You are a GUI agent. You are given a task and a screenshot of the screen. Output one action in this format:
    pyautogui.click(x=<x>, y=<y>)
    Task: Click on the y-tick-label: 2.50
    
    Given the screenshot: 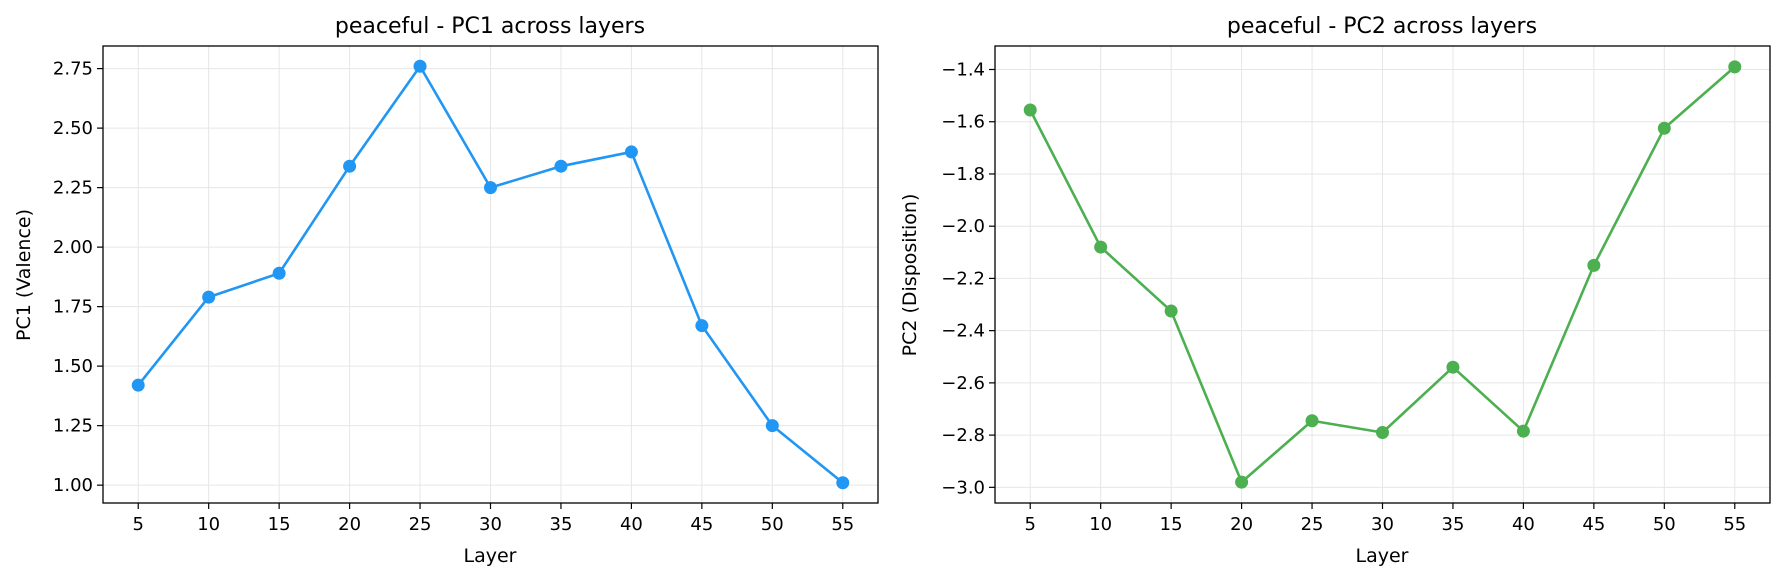 What is the action you would take?
    pyautogui.click(x=73, y=128)
    